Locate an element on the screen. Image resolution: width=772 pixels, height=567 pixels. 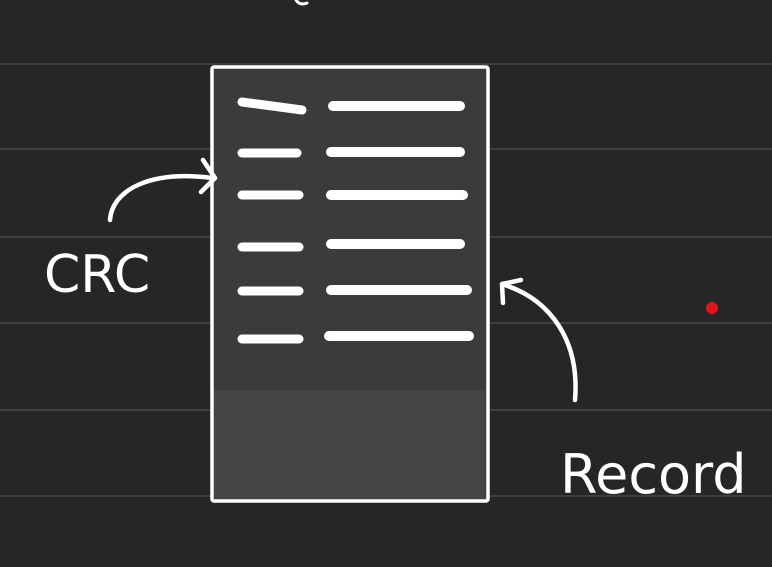
ruled-line is located at coordinates (386, 64).